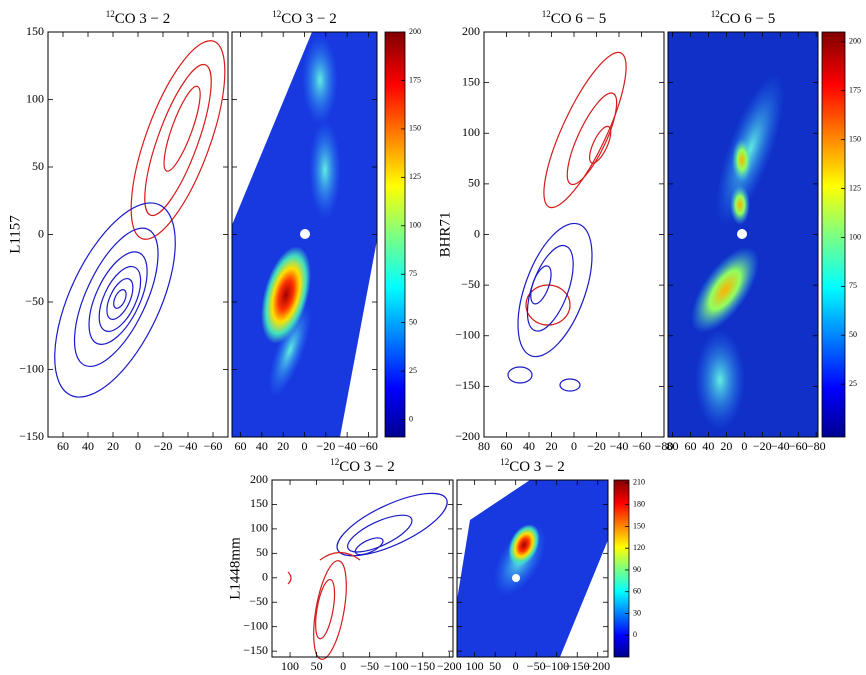  I want to click on colorbar-tick-label: 90, so click(637, 569).